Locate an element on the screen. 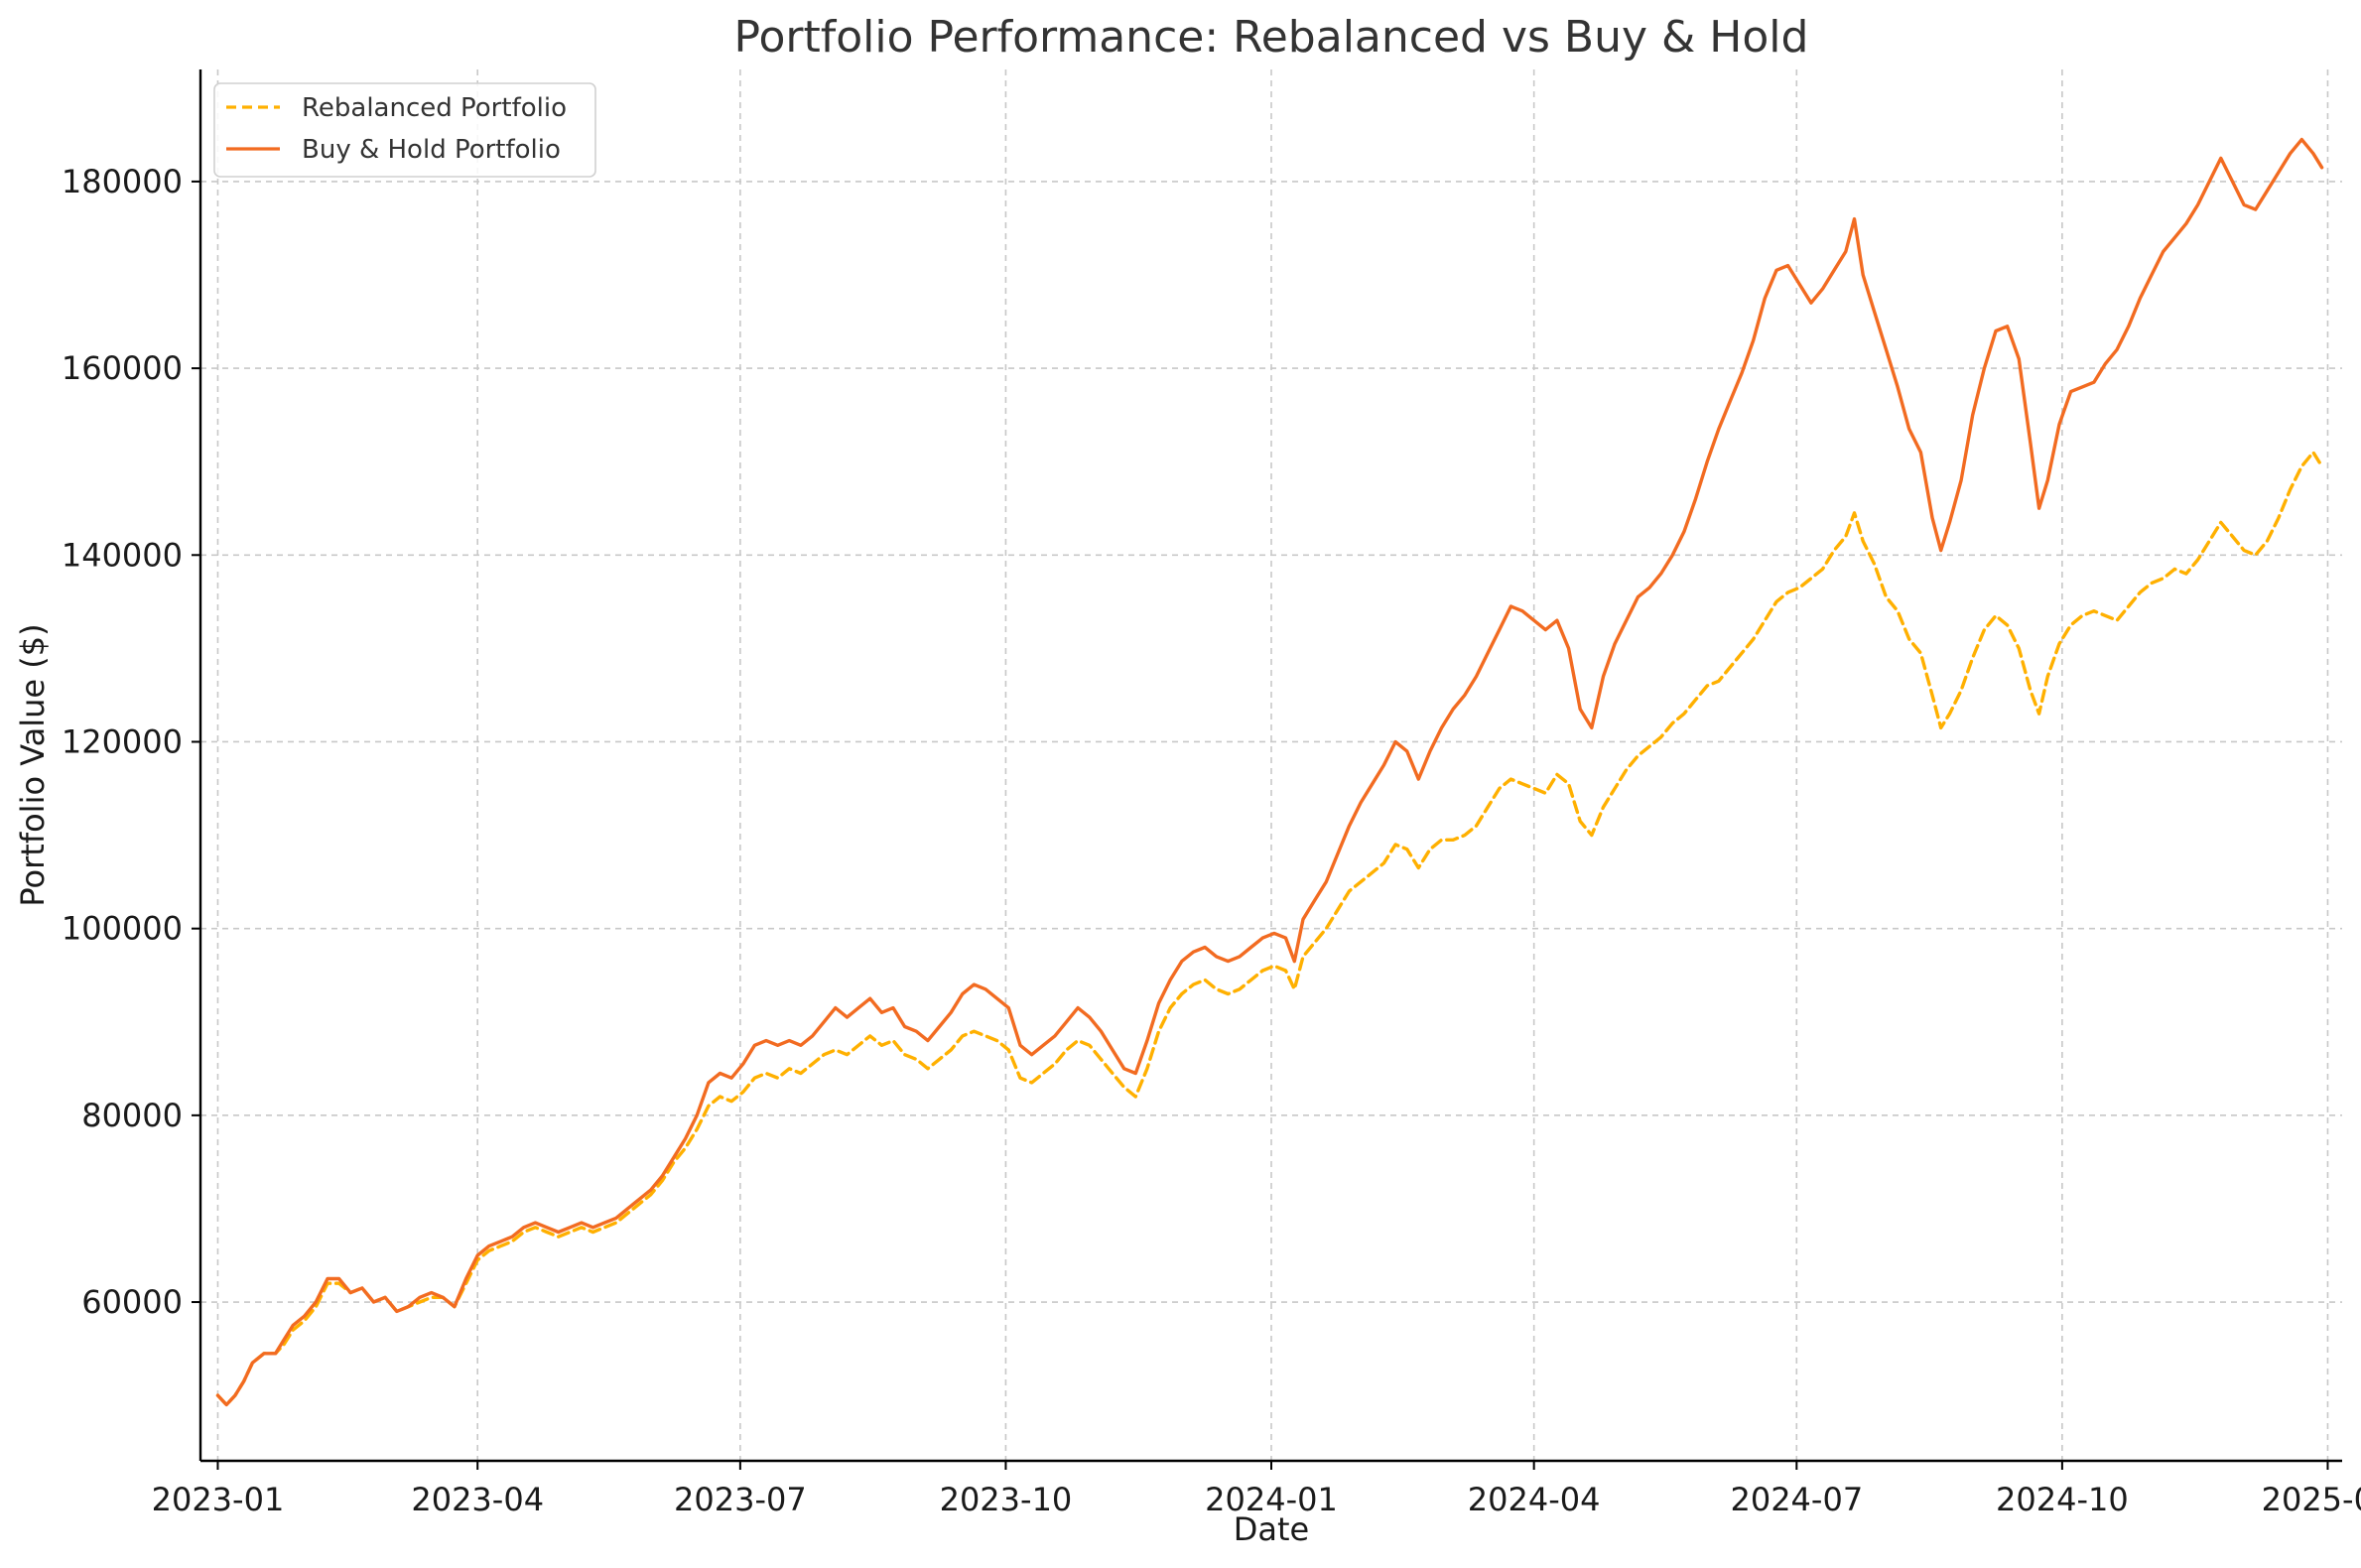  x-tick-label: 2023-01 is located at coordinates (218, 1499).